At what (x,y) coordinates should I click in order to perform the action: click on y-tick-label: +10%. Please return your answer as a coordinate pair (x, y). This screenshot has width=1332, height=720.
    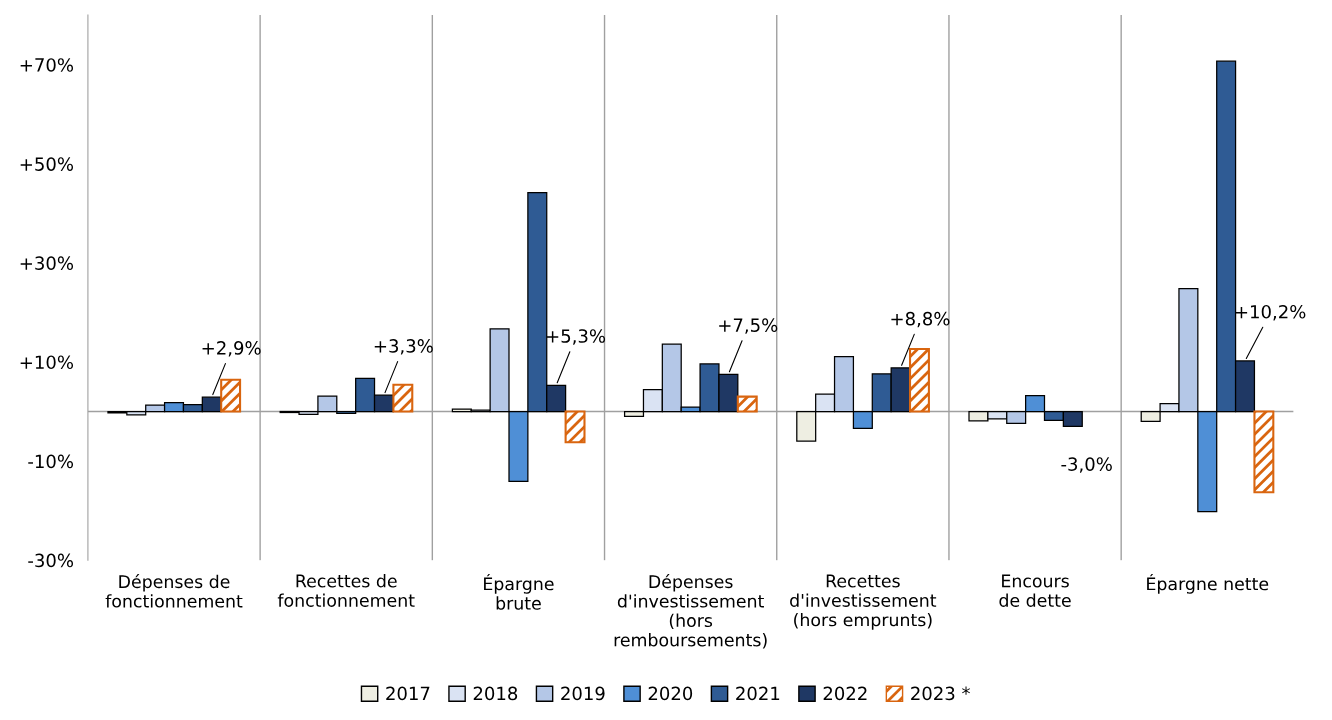
    Looking at the image, I should click on (47, 362).